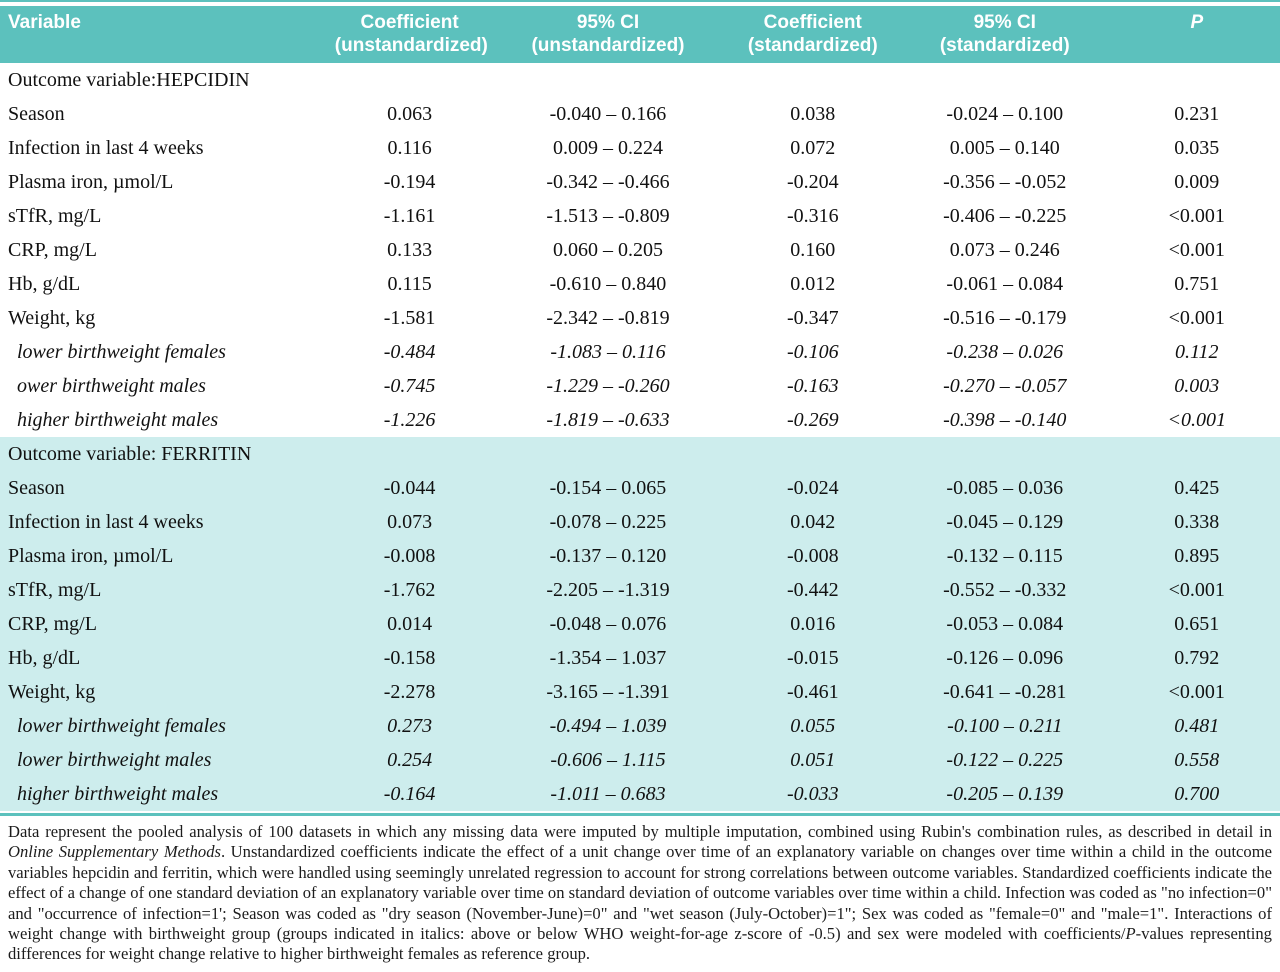 The height and width of the screenshot is (972, 1280). I want to click on p-cell: 0.003, so click(1197, 385).